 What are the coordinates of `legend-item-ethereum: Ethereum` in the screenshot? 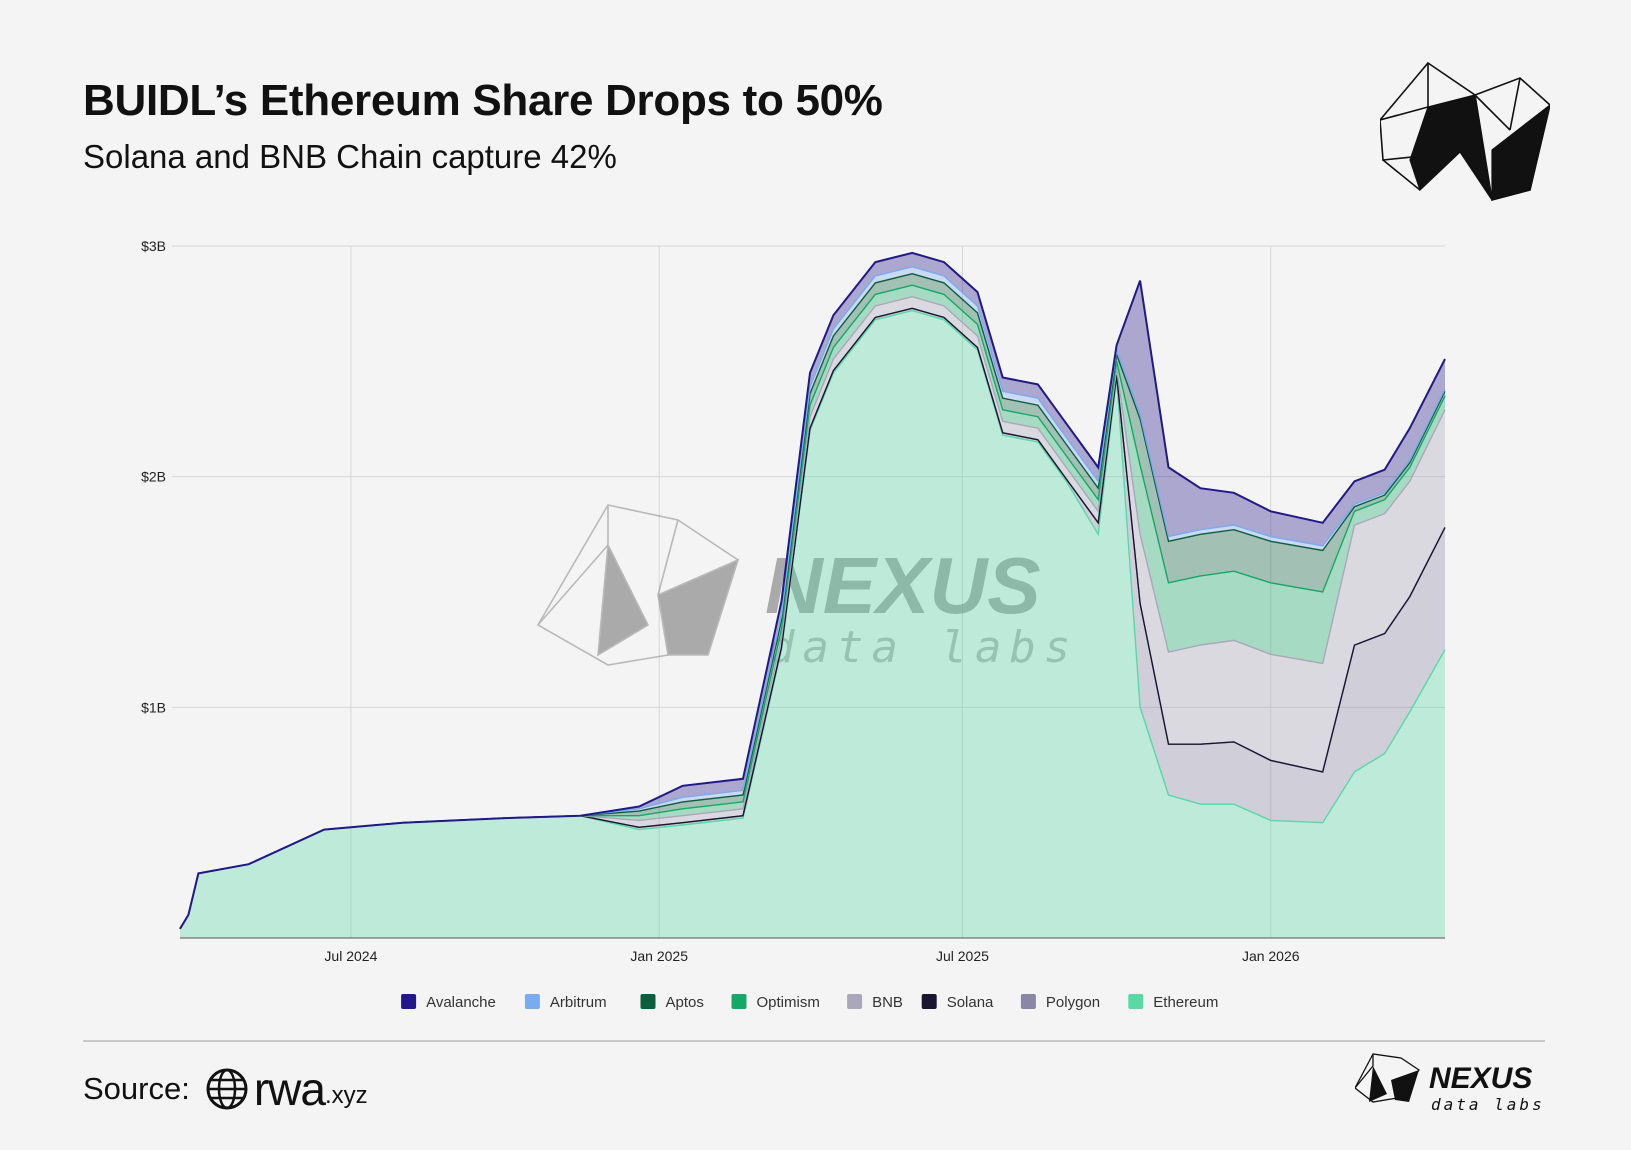 It's located at (1173, 1002).